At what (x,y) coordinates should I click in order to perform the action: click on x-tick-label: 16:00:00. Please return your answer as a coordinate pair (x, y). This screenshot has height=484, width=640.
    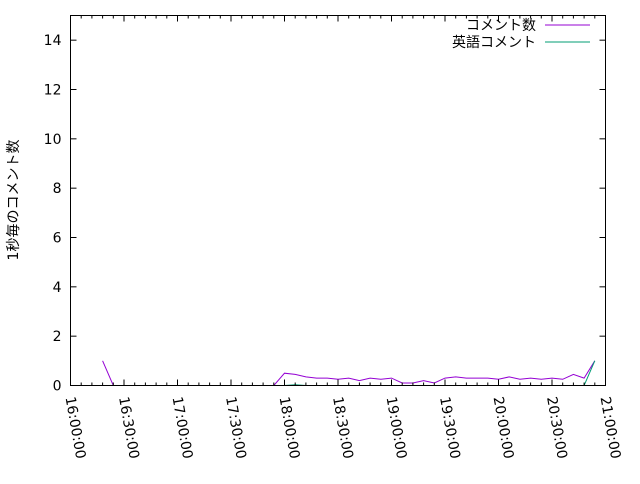
    Looking at the image, I should click on (75, 427).